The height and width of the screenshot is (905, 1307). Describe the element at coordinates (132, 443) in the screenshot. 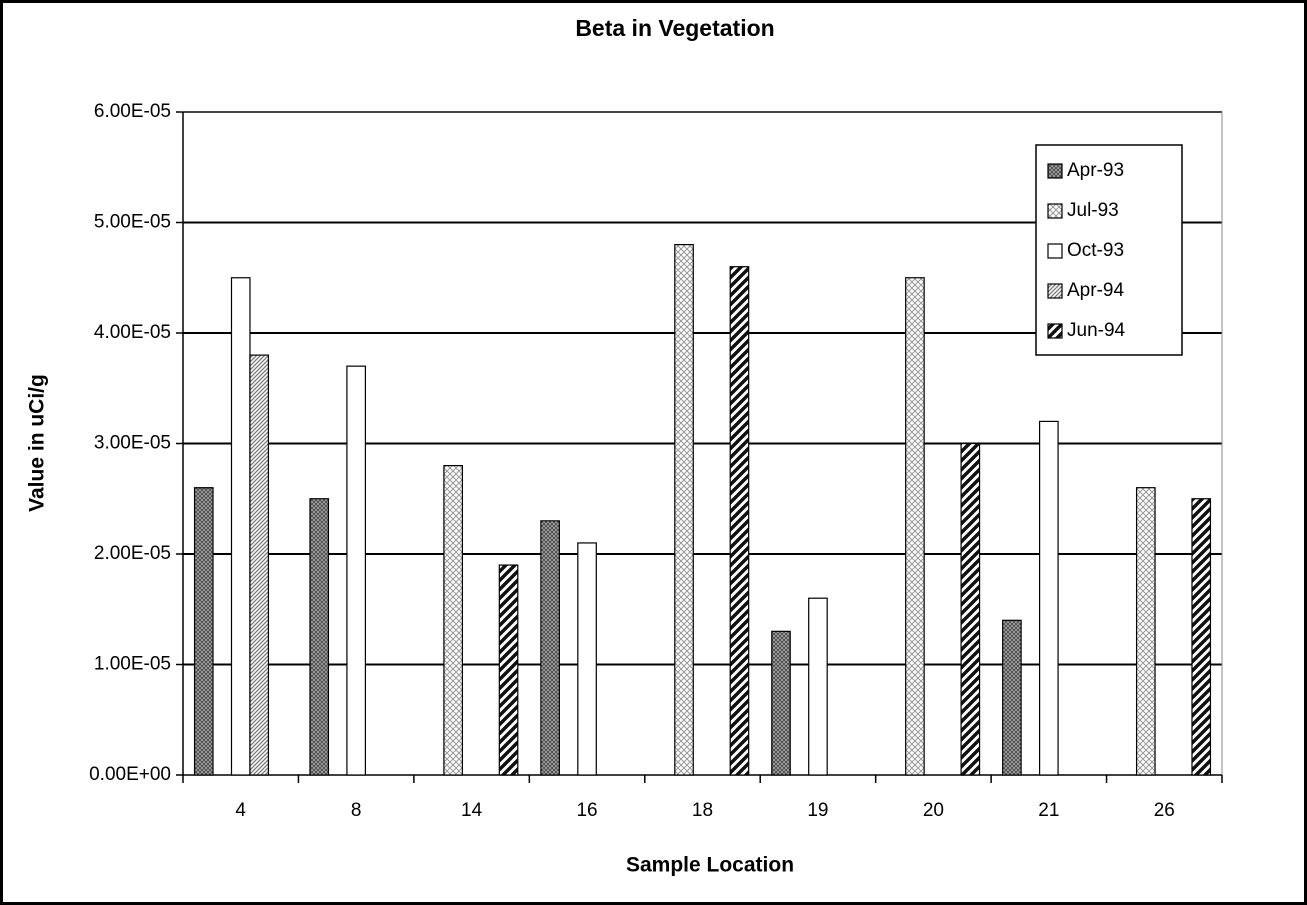

I see `y-tick-label: 3.00E-05` at that location.